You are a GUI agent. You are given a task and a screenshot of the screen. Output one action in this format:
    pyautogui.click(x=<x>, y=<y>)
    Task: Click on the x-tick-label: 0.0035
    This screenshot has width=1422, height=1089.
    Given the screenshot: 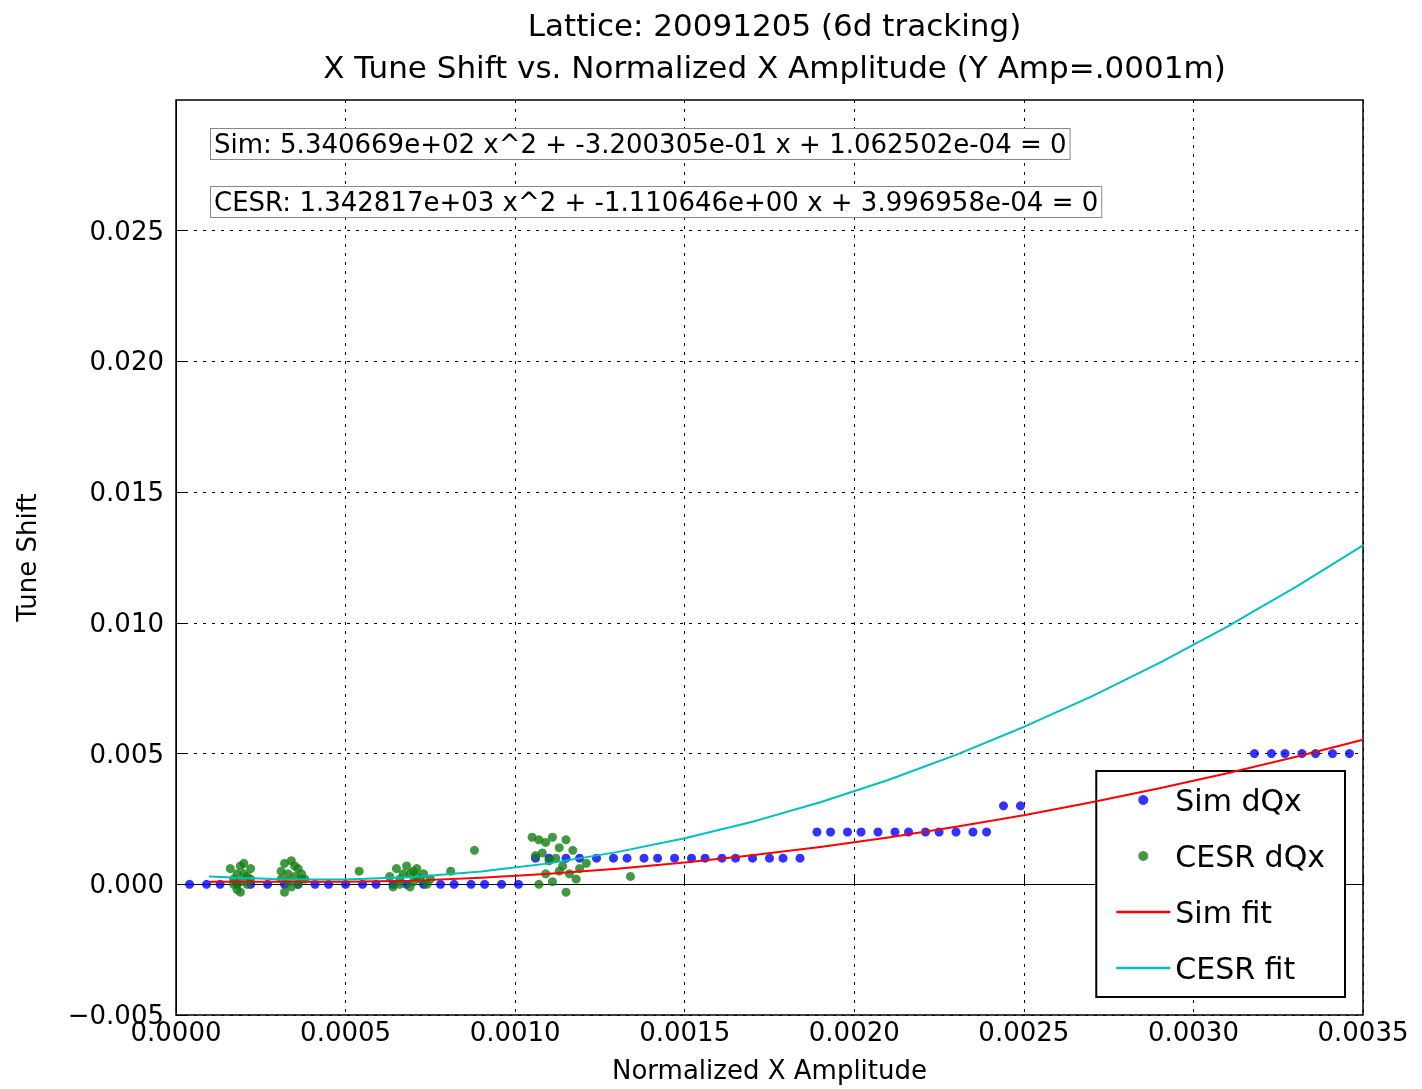 What is the action you would take?
    pyautogui.click(x=1363, y=1032)
    